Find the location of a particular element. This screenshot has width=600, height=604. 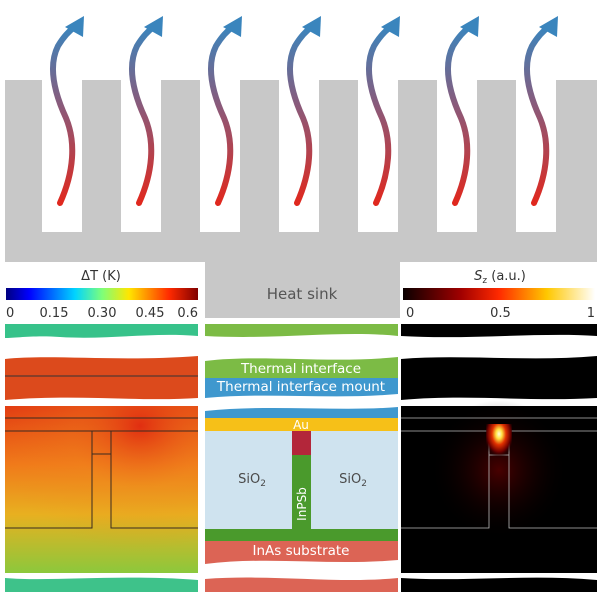

inas-substrate-layer is located at coordinates (301, 552).